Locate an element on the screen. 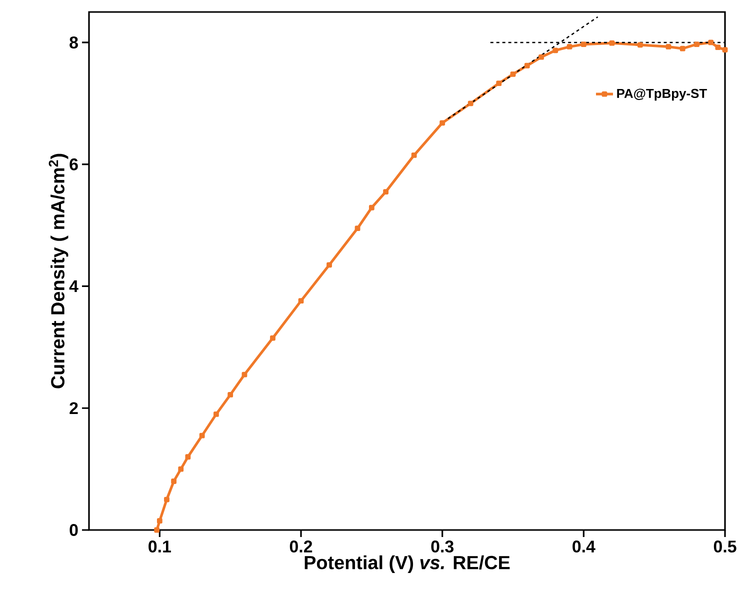  legend-label: PA@TpBpy-ST is located at coordinates (662, 94).